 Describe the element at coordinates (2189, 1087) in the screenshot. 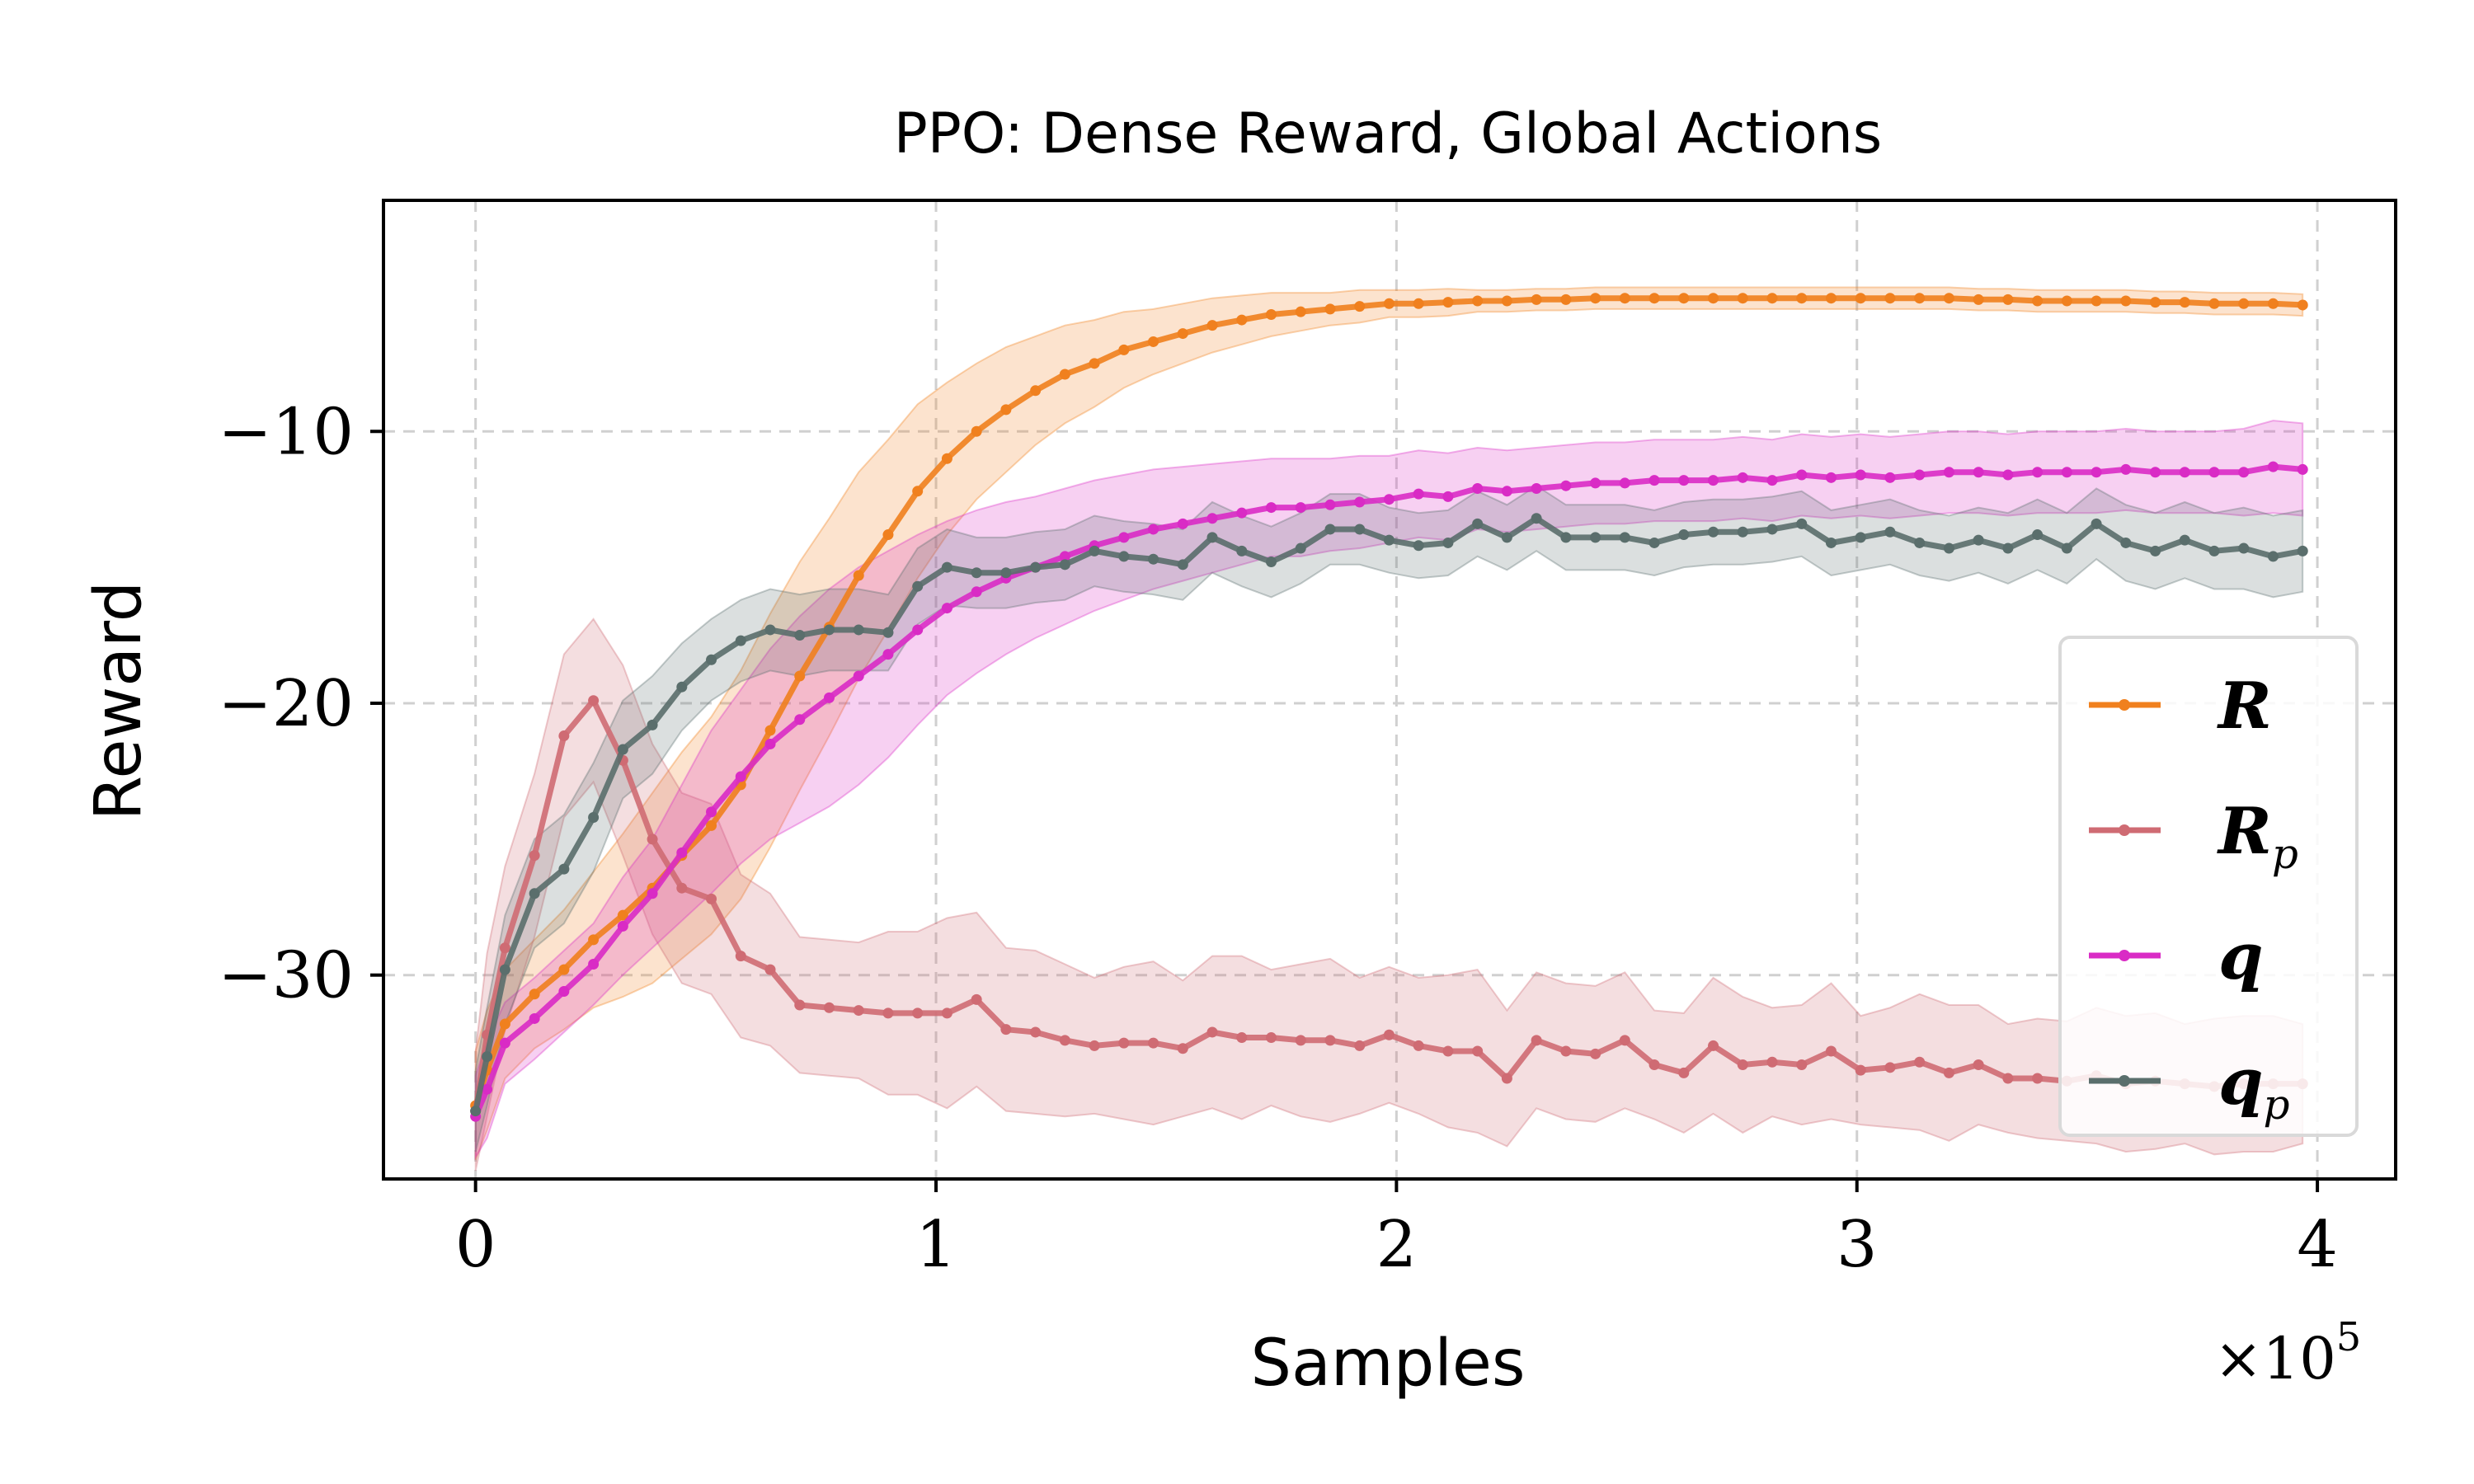

I see `legend-item-qp: qp` at that location.